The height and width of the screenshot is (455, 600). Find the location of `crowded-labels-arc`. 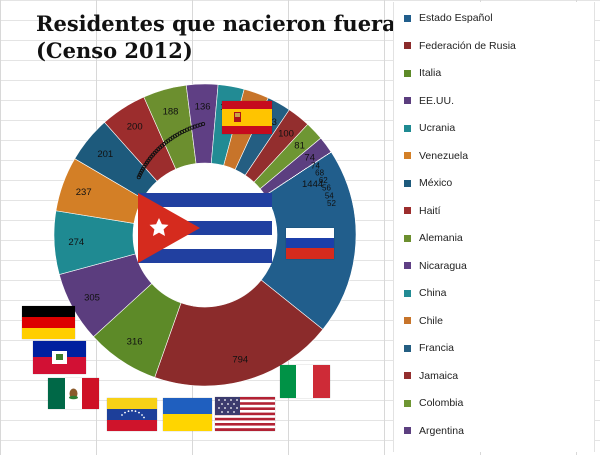

crowded-labels-arc is located at coordinates (171, 150).